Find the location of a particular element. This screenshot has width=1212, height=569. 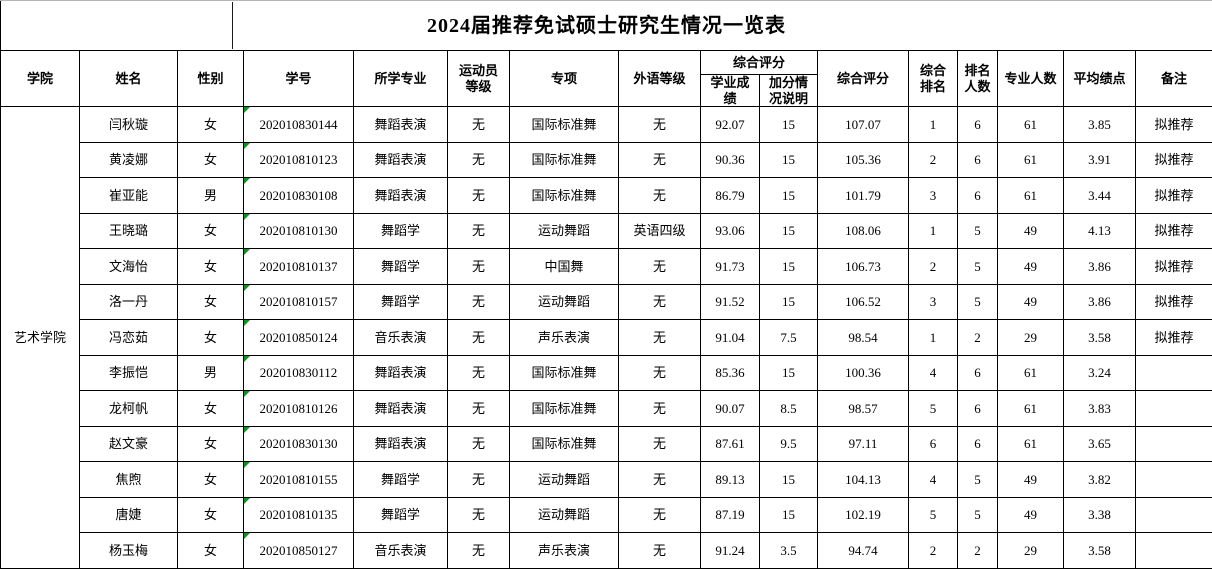

cell-student-id: 202010830144 is located at coordinates (299, 125).